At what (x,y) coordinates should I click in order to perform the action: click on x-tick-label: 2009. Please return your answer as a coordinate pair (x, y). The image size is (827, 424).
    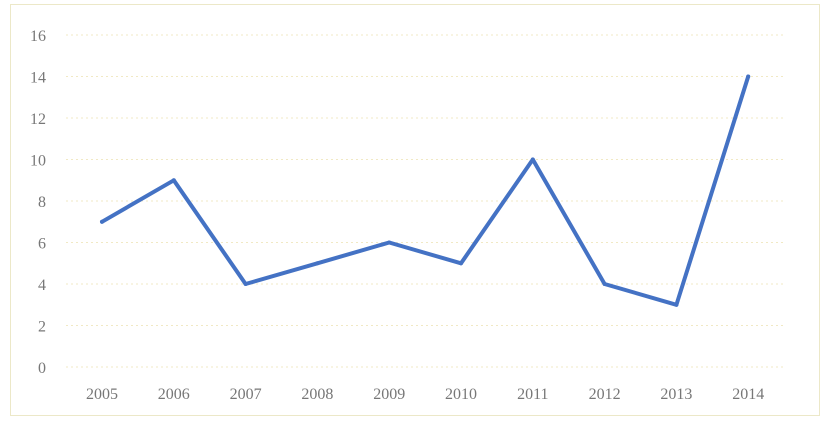
    Looking at the image, I should click on (389, 394).